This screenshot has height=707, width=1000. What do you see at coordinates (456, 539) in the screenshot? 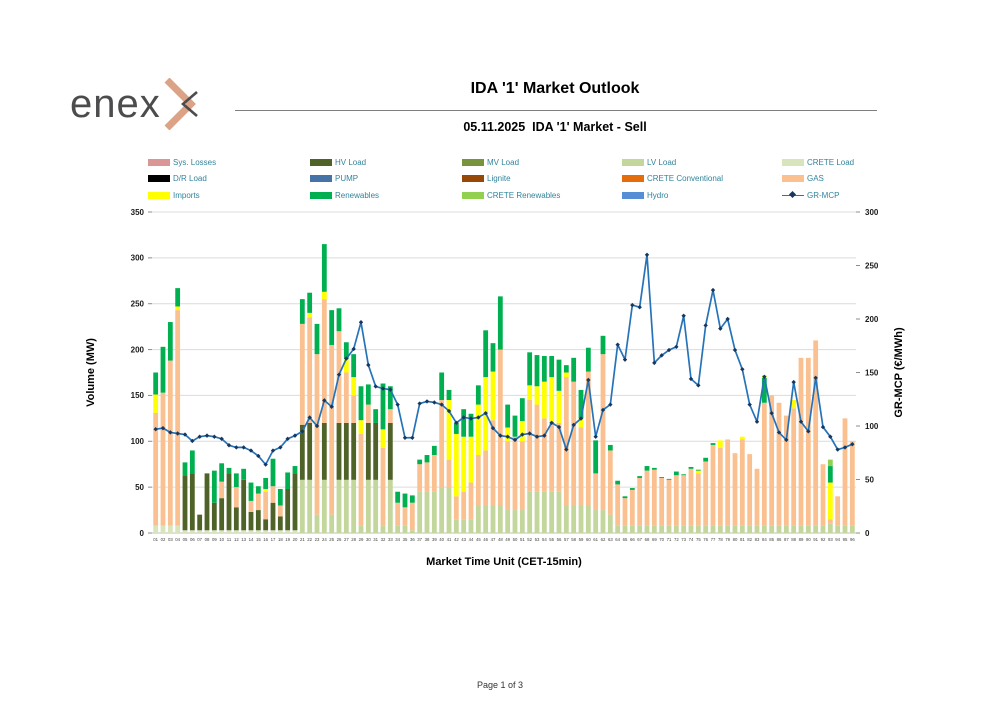
I see `x-tick-label: 42` at bounding box center [456, 539].